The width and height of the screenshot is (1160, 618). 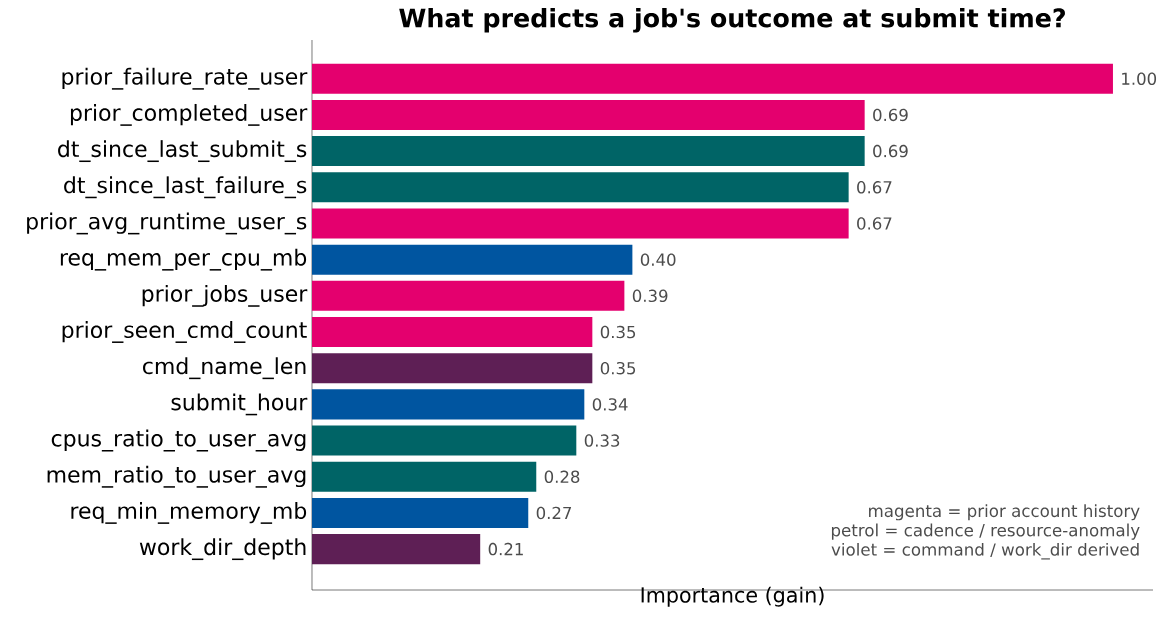 What do you see at coordinates (732, 596) in the screenshot?
I see `x-axis-title: Importance (gain)` at bounding box center [732, 596].